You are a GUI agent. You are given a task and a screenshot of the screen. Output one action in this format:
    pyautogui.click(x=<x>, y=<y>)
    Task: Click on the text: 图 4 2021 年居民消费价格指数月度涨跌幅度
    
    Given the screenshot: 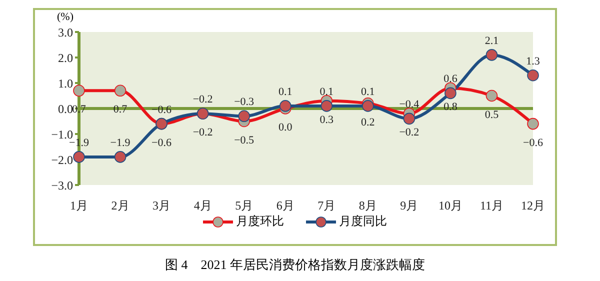 What is the action you would take?
    pyautogui.click(x=295, y=265)
    